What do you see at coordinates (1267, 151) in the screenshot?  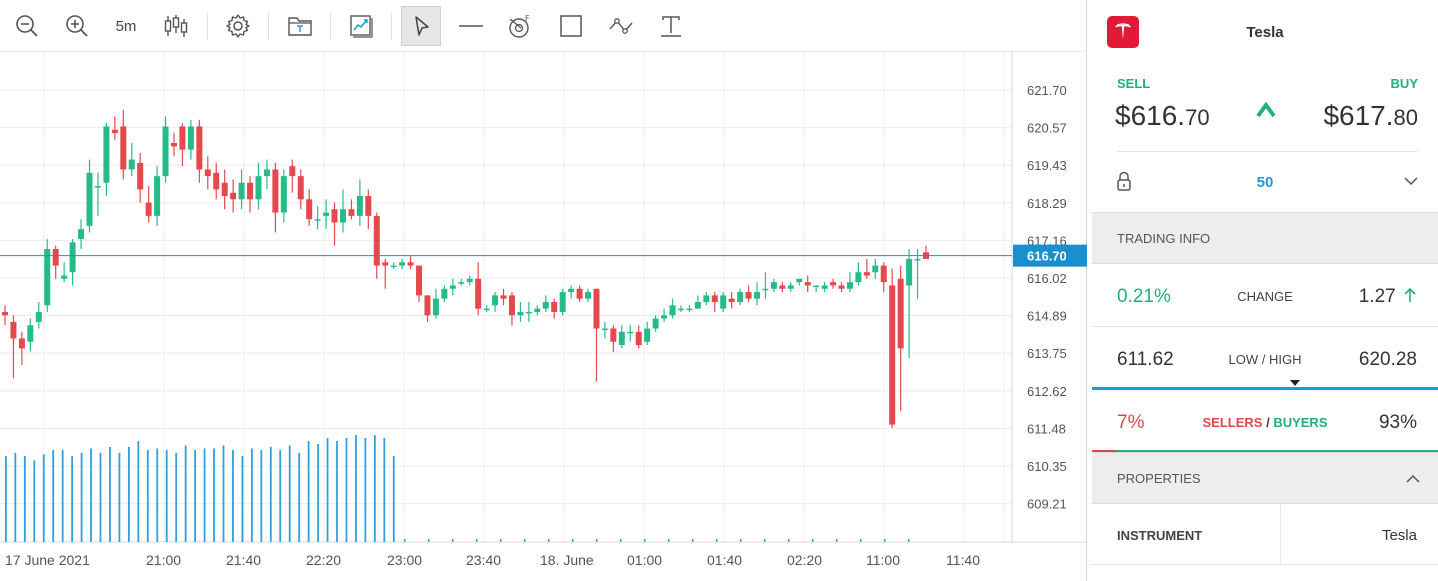 I see `header-divider` at bounding box center [1267, 151].